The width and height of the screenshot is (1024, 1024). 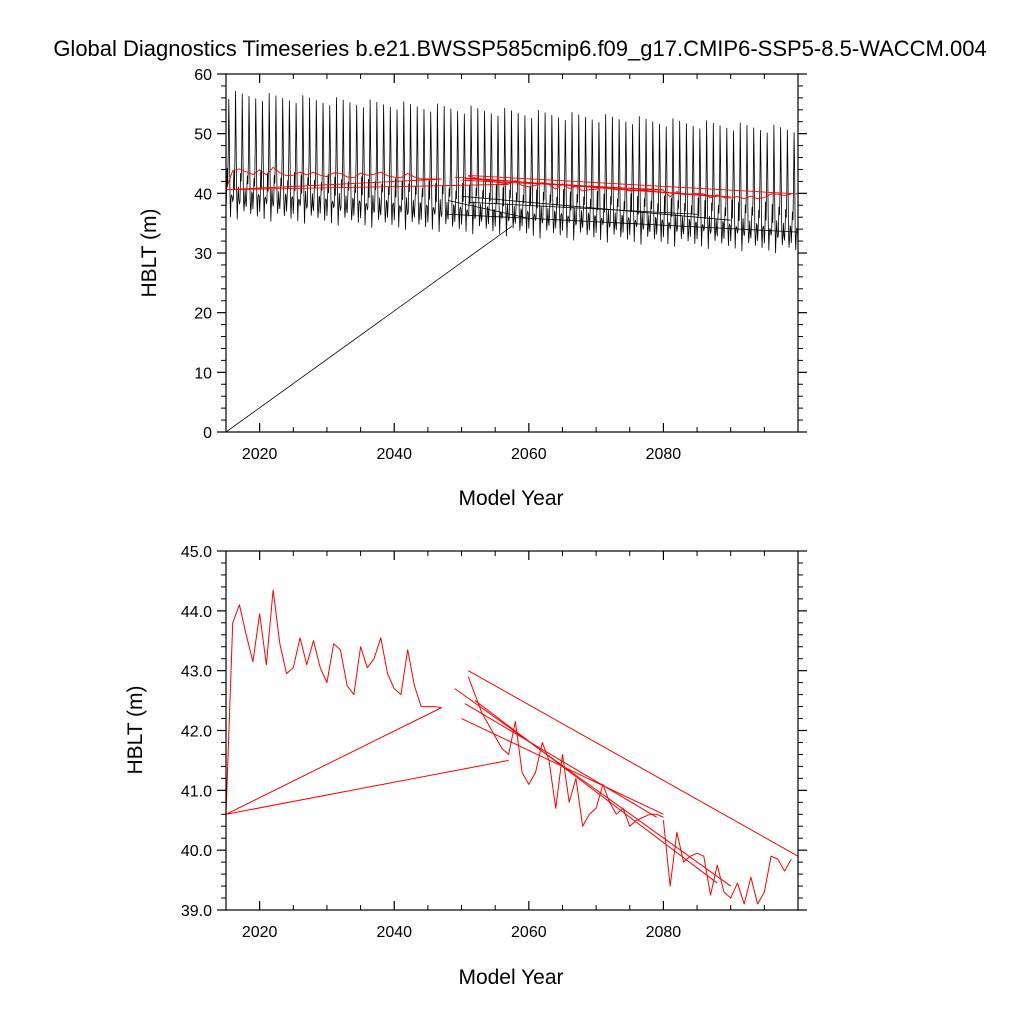 I want to click on top-ytick-label: 60, so click(x=203, y=75).